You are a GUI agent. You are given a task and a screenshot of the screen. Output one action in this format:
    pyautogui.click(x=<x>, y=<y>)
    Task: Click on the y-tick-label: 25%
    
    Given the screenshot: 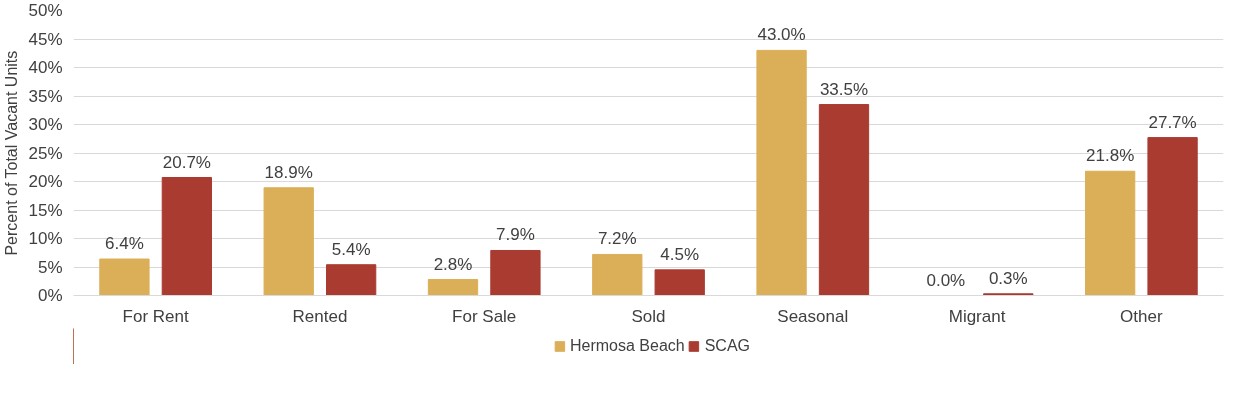 What is the action you would take?
    pyautogui.click(x=45, y=153)
    